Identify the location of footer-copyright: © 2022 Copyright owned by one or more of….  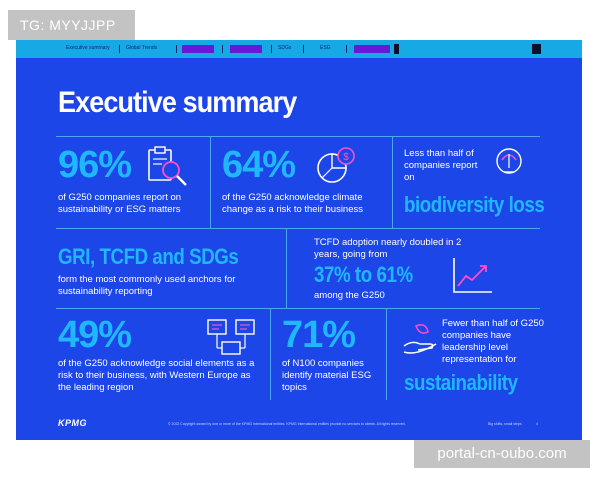
(287, 424).